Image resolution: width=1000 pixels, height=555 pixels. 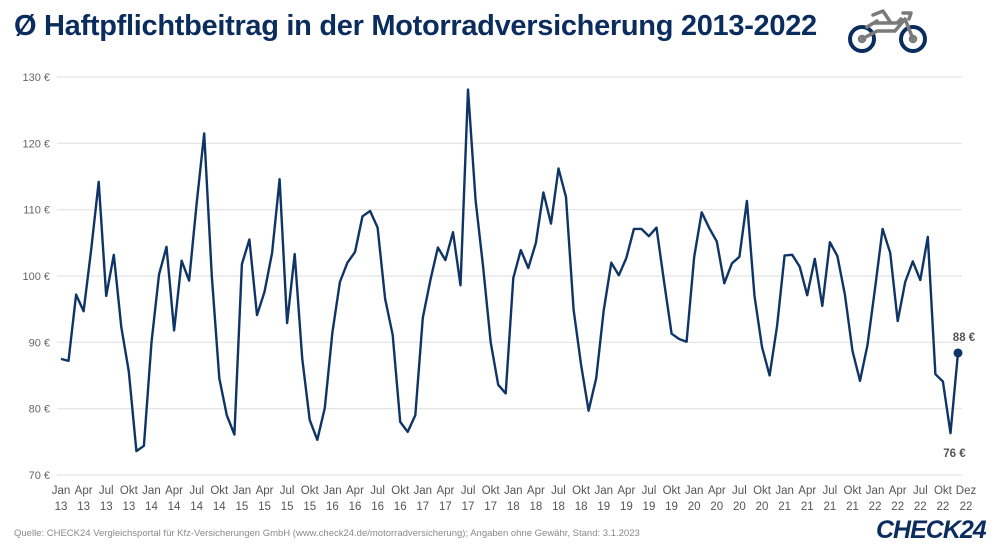 What do you see at coordinates (964, 338) in the screenshot?
I see `data-label: 88 €` at bounding box center [964, 338].